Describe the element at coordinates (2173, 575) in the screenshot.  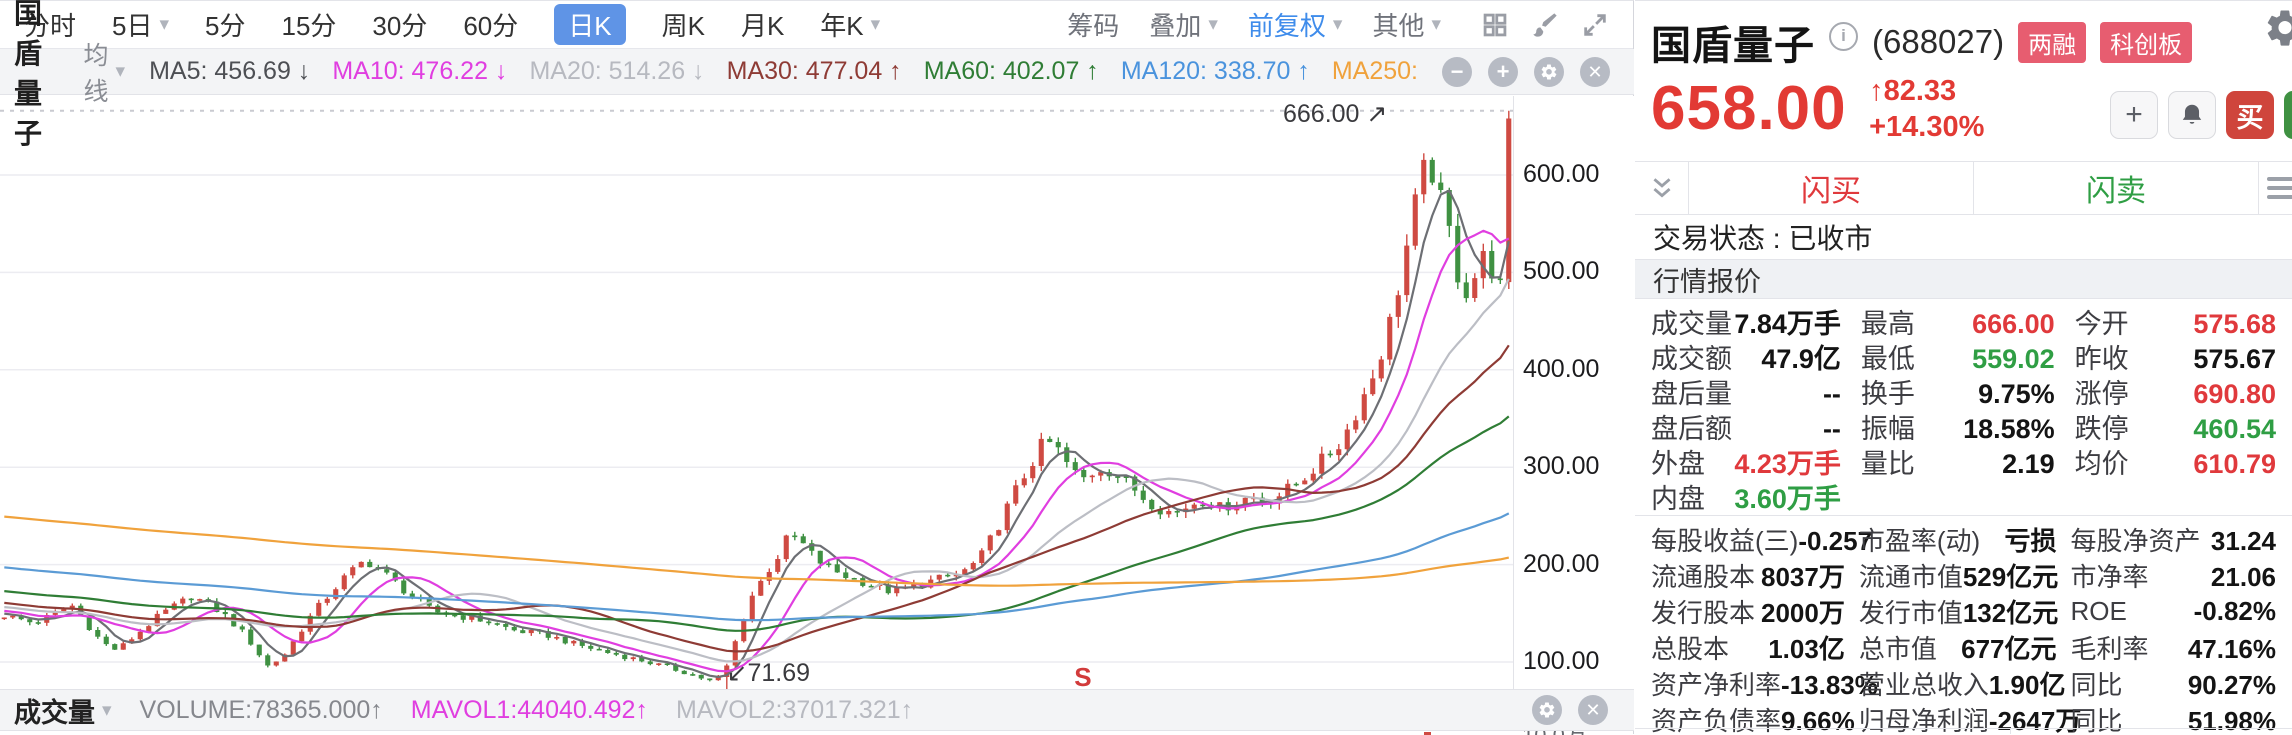
I see `fin-cell: 市净率 21.06` at that location.